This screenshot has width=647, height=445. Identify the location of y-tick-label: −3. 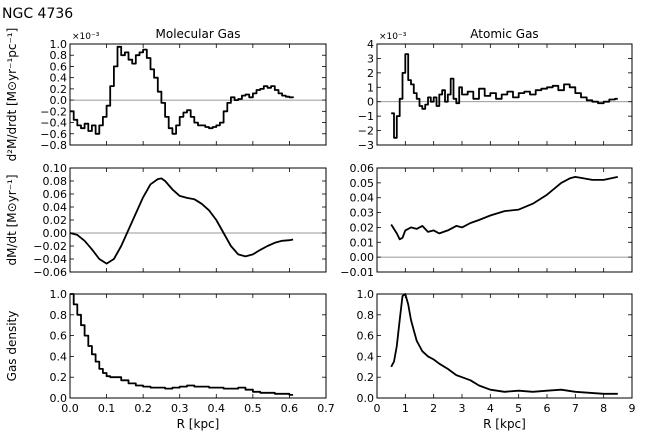
(366, 145).